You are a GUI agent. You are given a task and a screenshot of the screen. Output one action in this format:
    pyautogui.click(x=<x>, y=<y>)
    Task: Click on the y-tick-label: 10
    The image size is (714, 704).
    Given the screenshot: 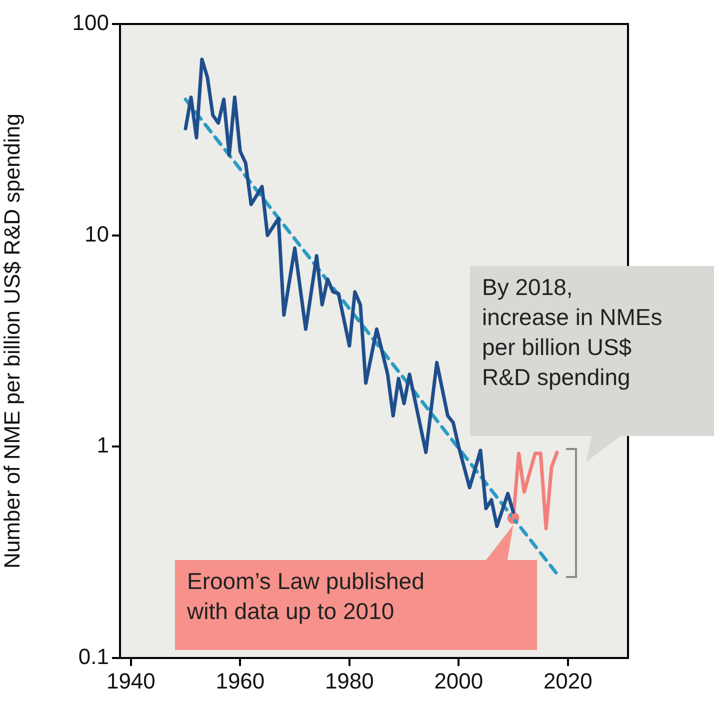 What is the action you would take?
    pyautogui.click(x=96, y=233)
    